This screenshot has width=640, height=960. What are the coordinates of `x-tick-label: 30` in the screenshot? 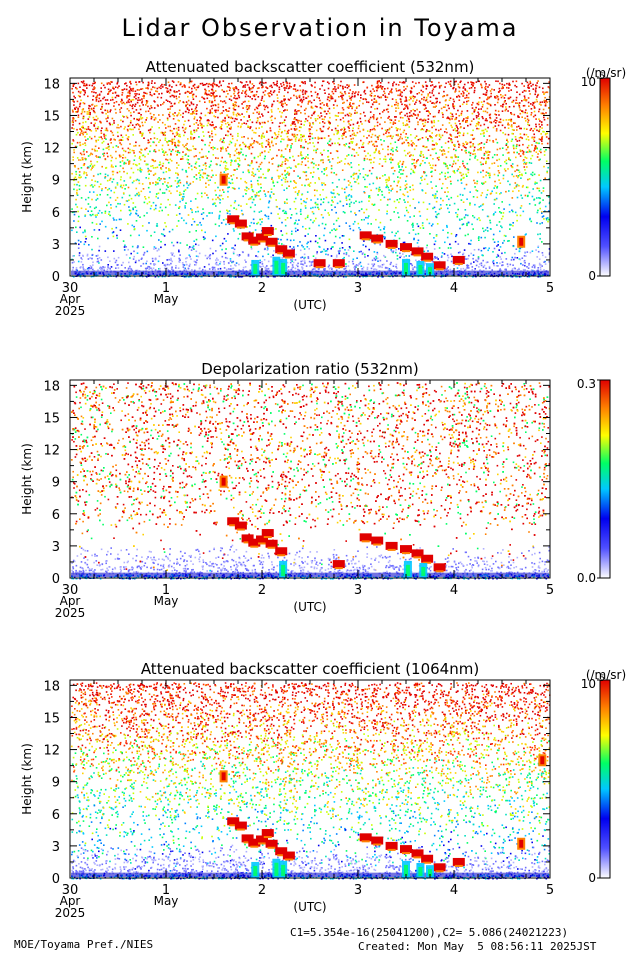 It's located at (70, 288).